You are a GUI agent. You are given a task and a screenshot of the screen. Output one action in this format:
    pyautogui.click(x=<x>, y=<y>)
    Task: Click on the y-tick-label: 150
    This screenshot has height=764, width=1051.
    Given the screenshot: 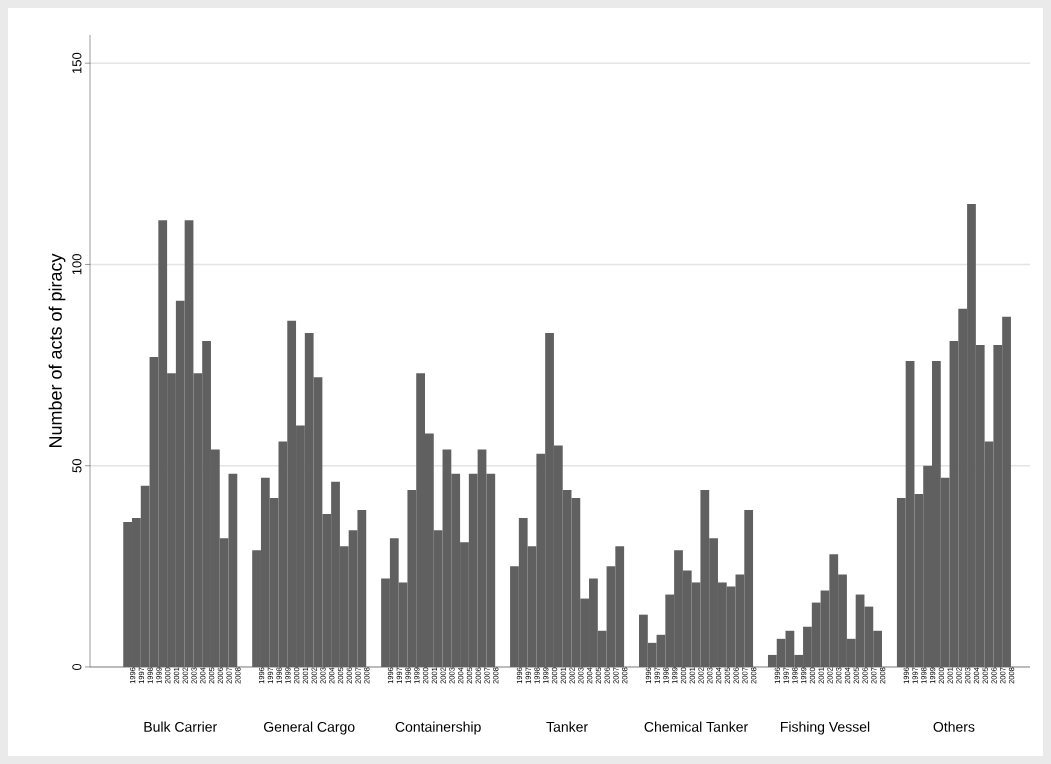 What is the action you would take?
    pyautogui.click(x=77, y=63)
    